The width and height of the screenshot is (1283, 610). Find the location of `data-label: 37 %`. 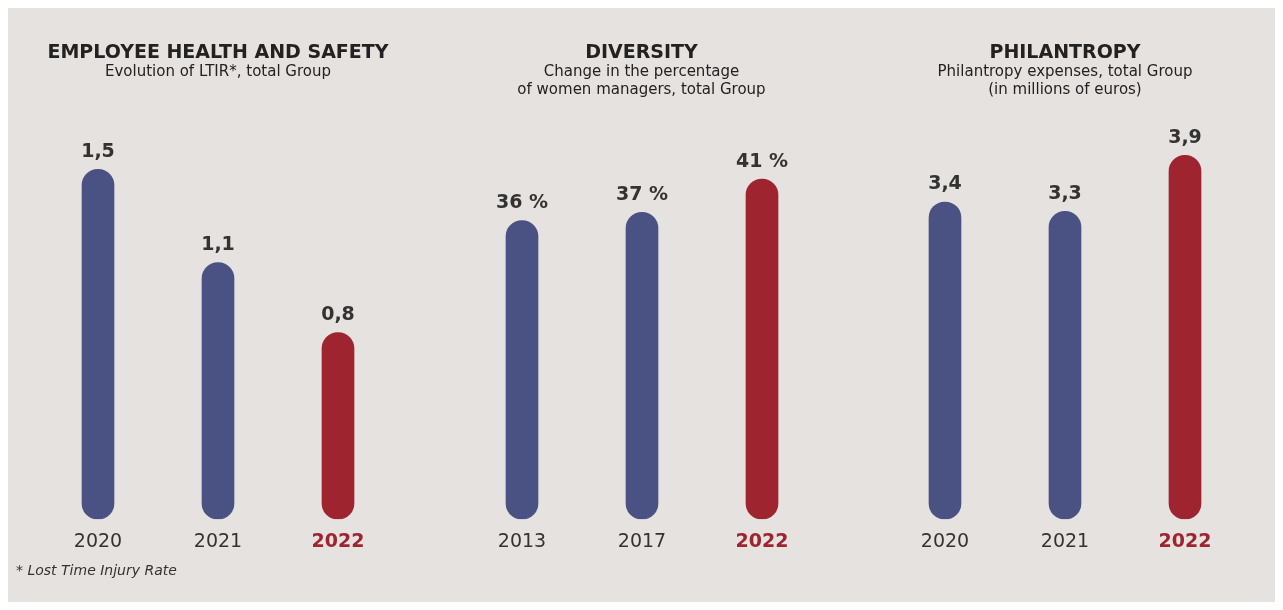

data-label: 37 % is located at coordinates (641, 192).